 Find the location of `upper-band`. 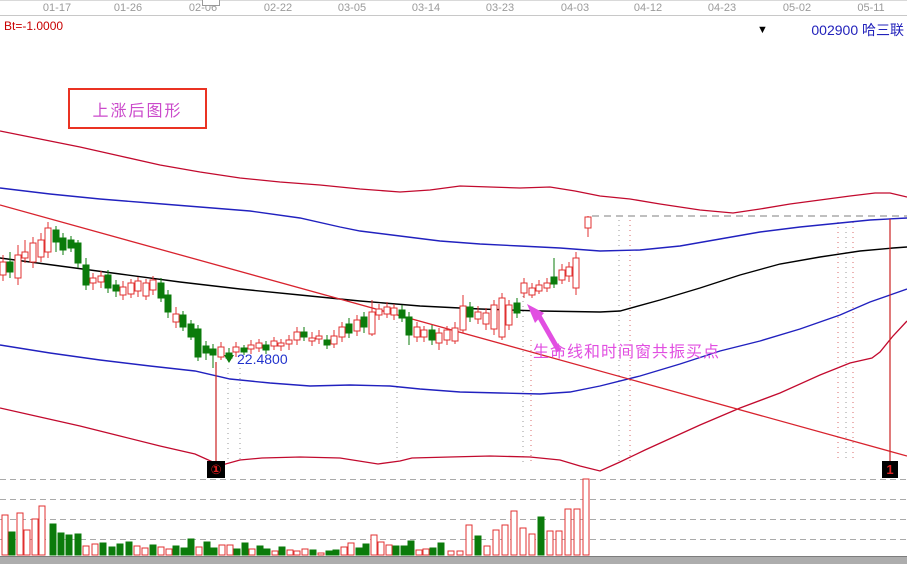

upper-band is located at coordinates (453, 172).